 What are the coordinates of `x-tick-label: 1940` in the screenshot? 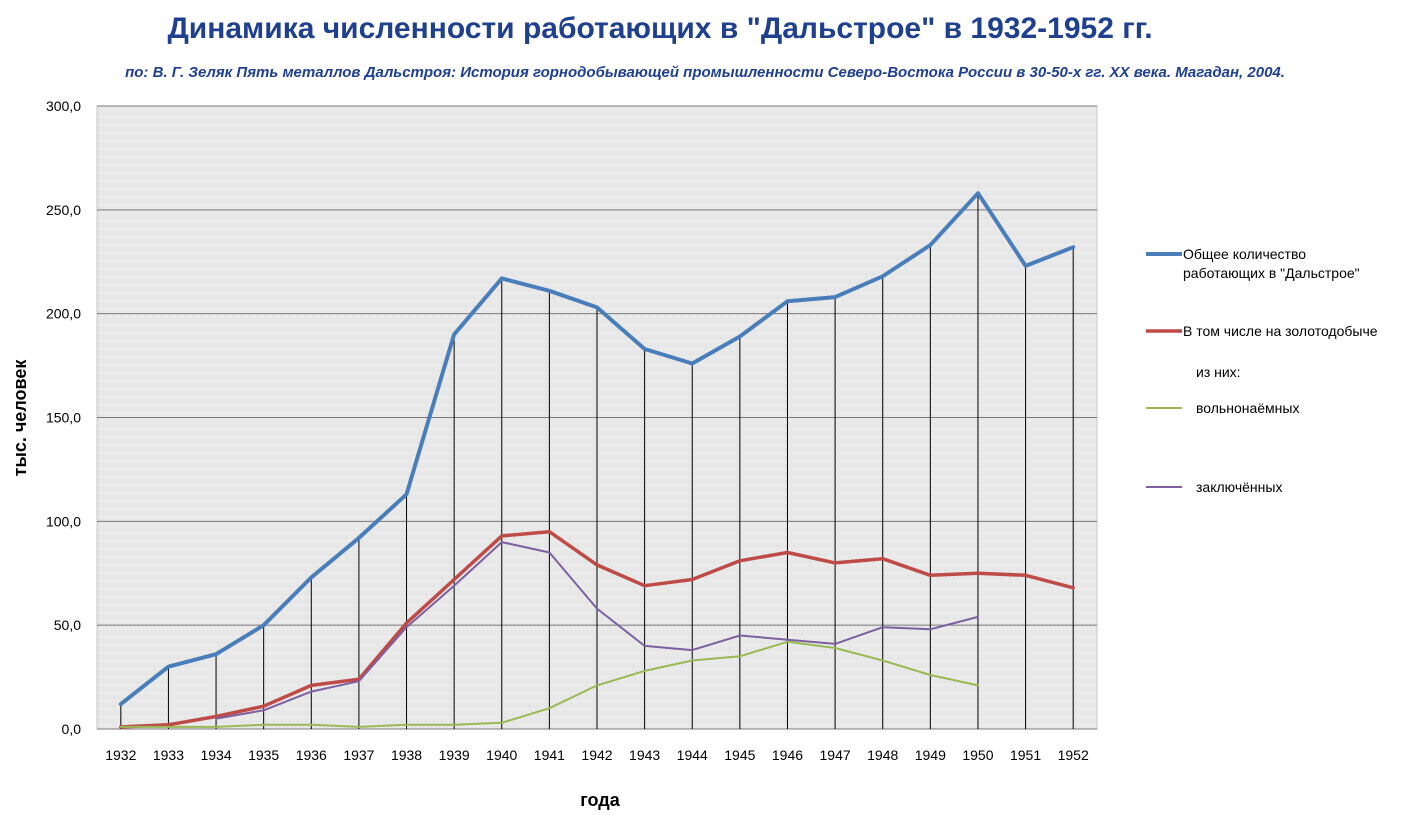 It's located at (501, 755).